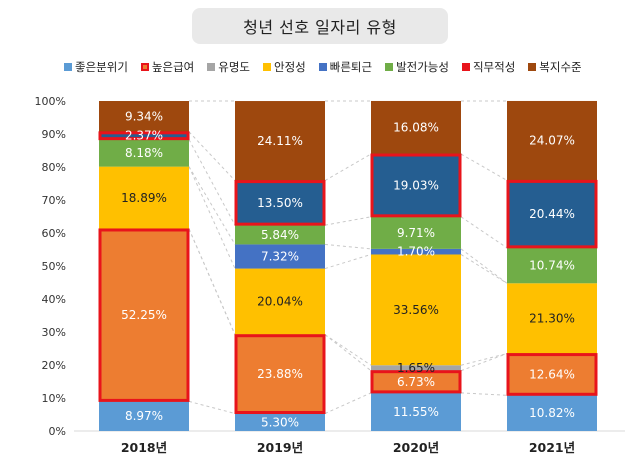  Describe the element at coordinates (144, 447) in the screenshot. I see `x-category-label: 2018년` at that location.